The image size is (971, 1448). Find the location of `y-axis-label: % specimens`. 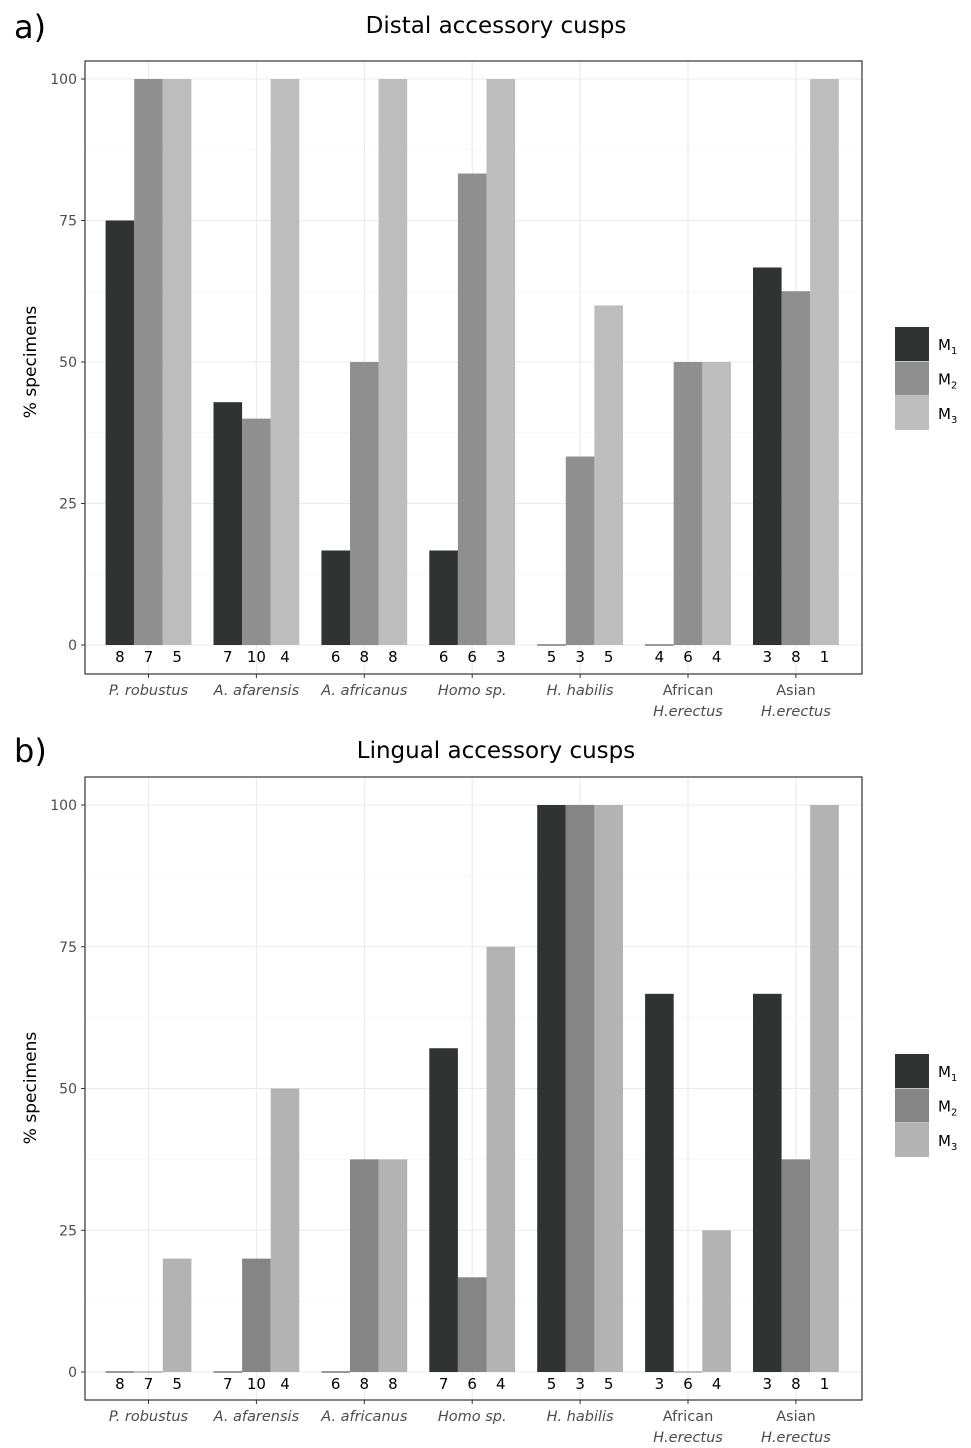

y-axis-label: % specimens is located at coordinates (31, 1088).